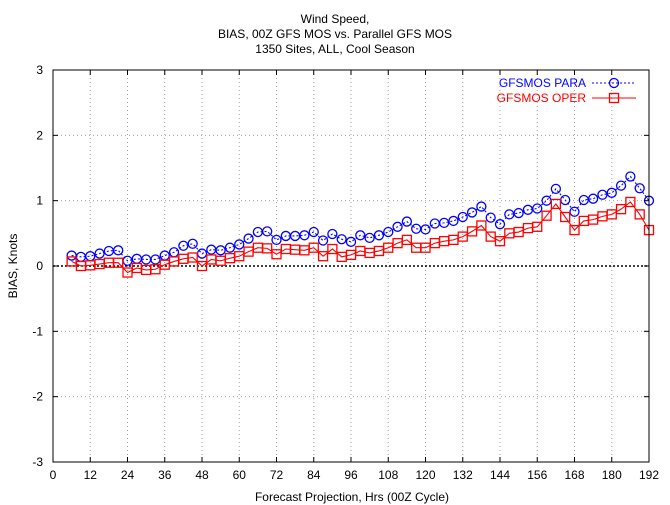 This screenshot has width=670, height=505. What do you see at coordinates (39, 70) in the screenshot?
I see `y-tick-label: 3` at bounding box center [39, 70].